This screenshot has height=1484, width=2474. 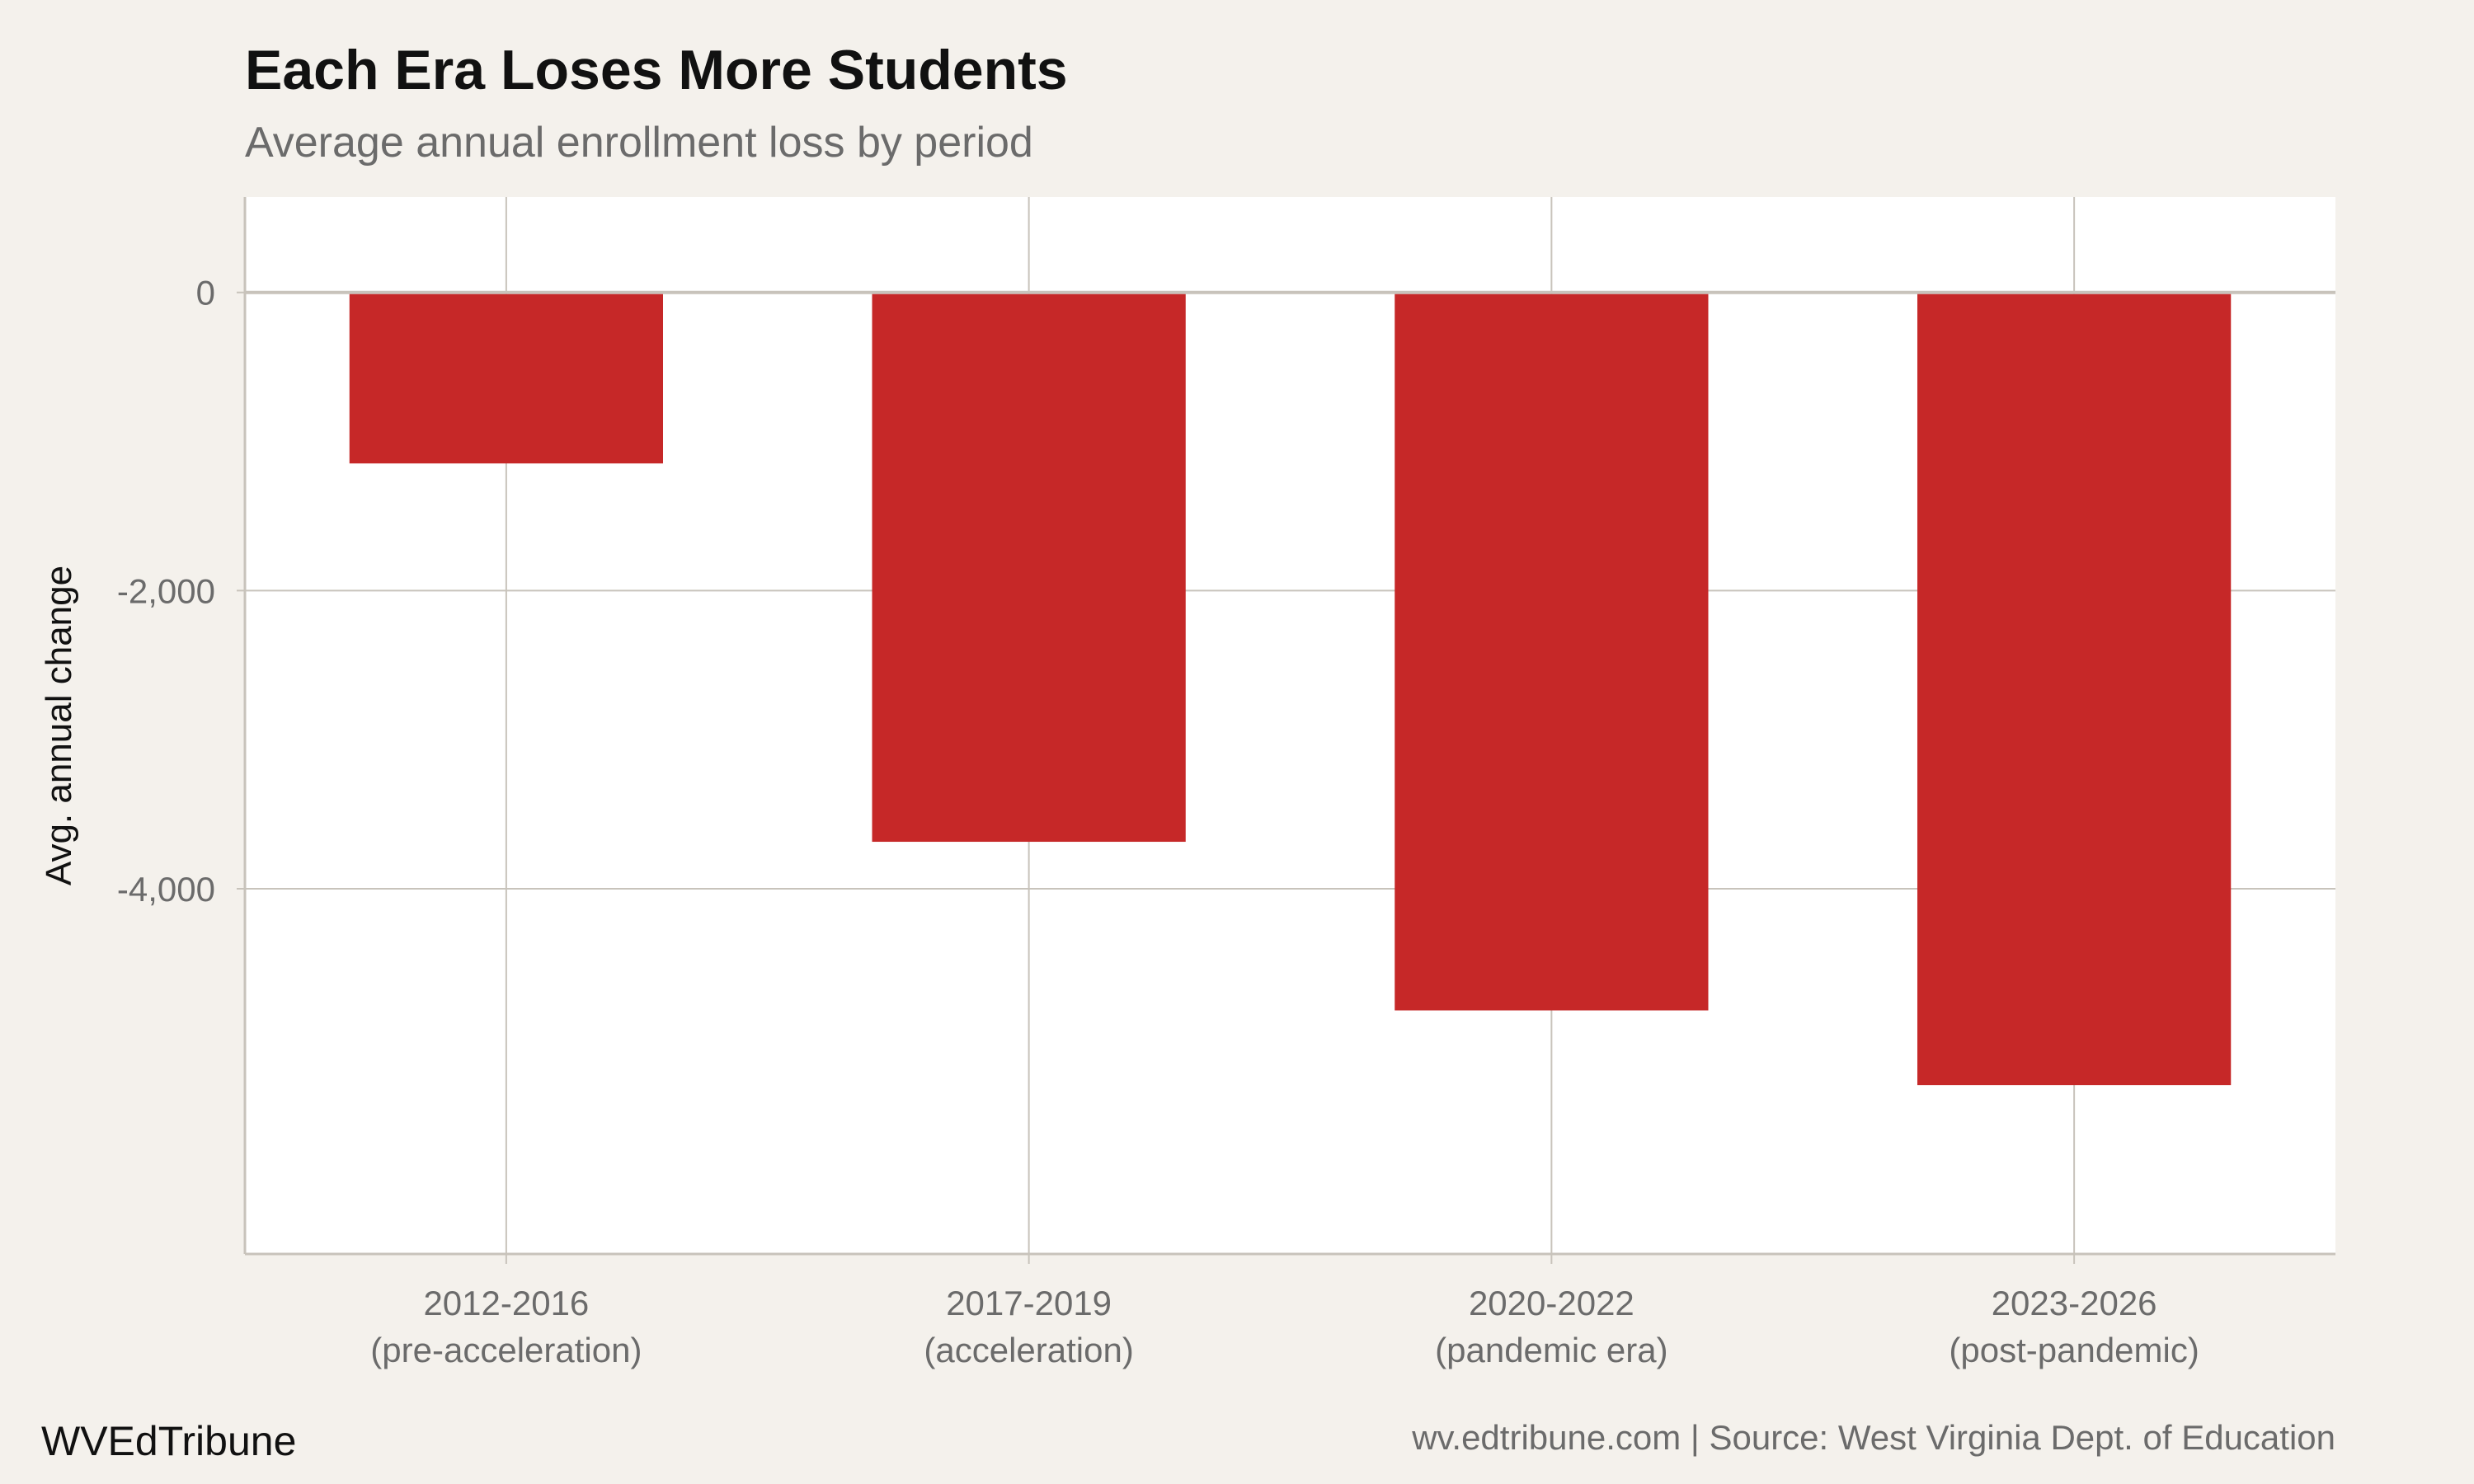 What do you see at coordinates (168, 1441) in the screenshot?
I see `brand-label: WVEdTribune` at bounding box center [168, 1441].